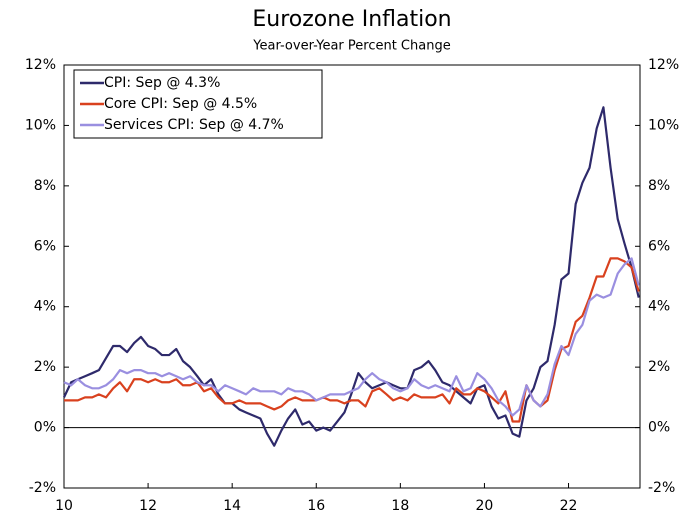 This screenshot has height=518, width=694. I want to click on y-tick-label: -2%, so click(42, 488).